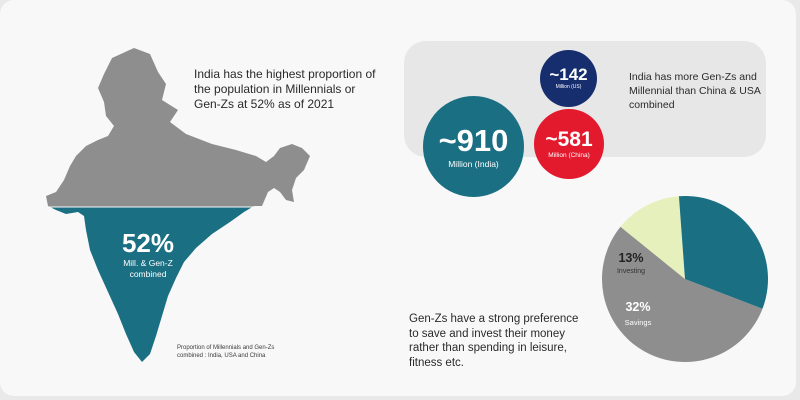  I want to click on savings-pie-chart, so click(685, 279).